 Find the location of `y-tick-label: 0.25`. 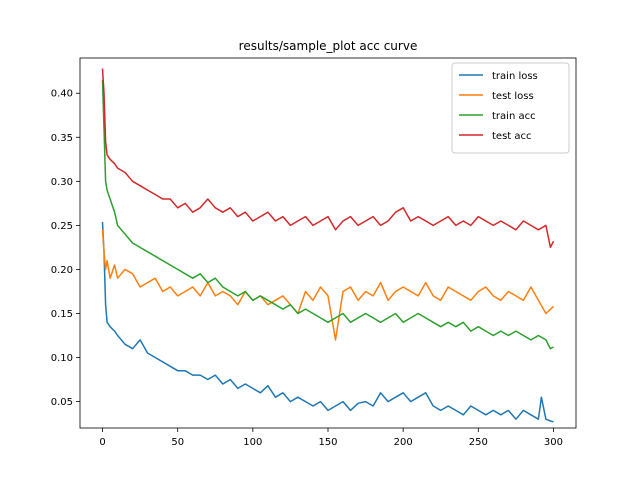

y-tick-label: 0.25 is located at coordinates (62, 226).